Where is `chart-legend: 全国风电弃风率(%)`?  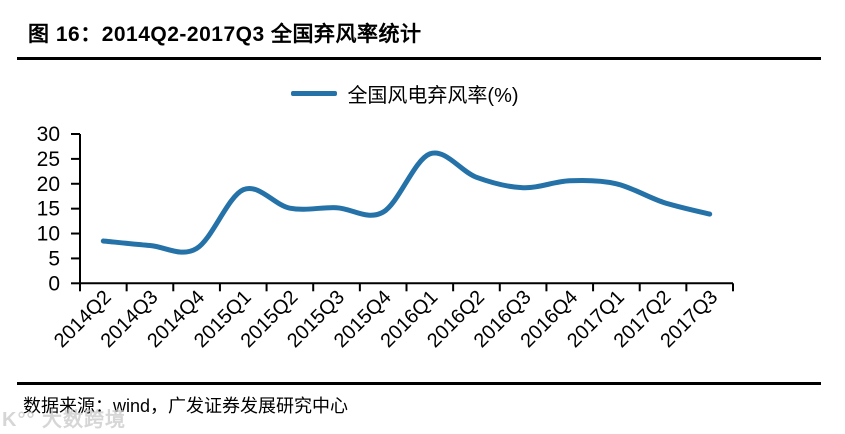 chart-legend: 全国风电弃风率(%) is located at coordinates (405, 94).